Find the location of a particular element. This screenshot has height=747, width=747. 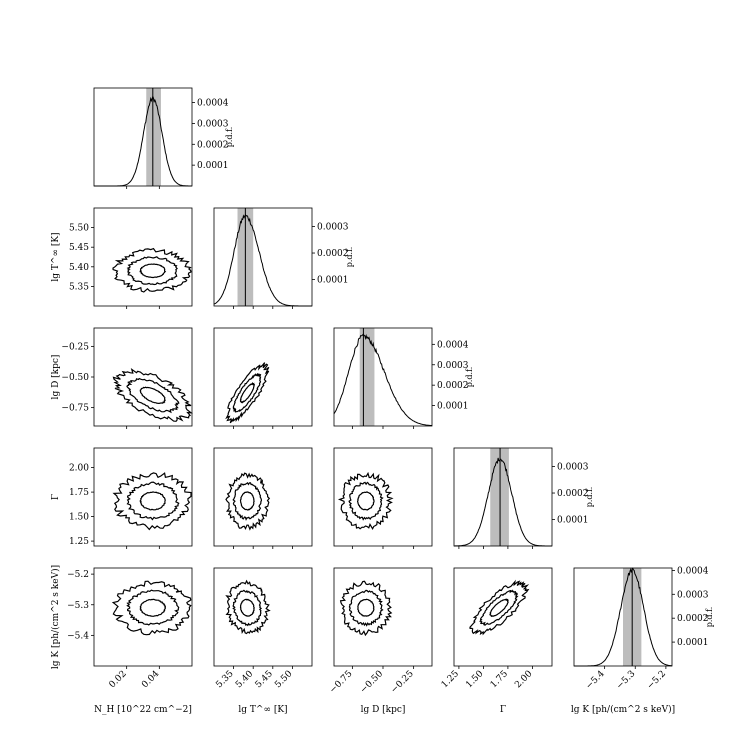

pdf-panel-lgt: 0.0001 0.0002 0.0003 p.d.f. is located at coordinates (283, 257).